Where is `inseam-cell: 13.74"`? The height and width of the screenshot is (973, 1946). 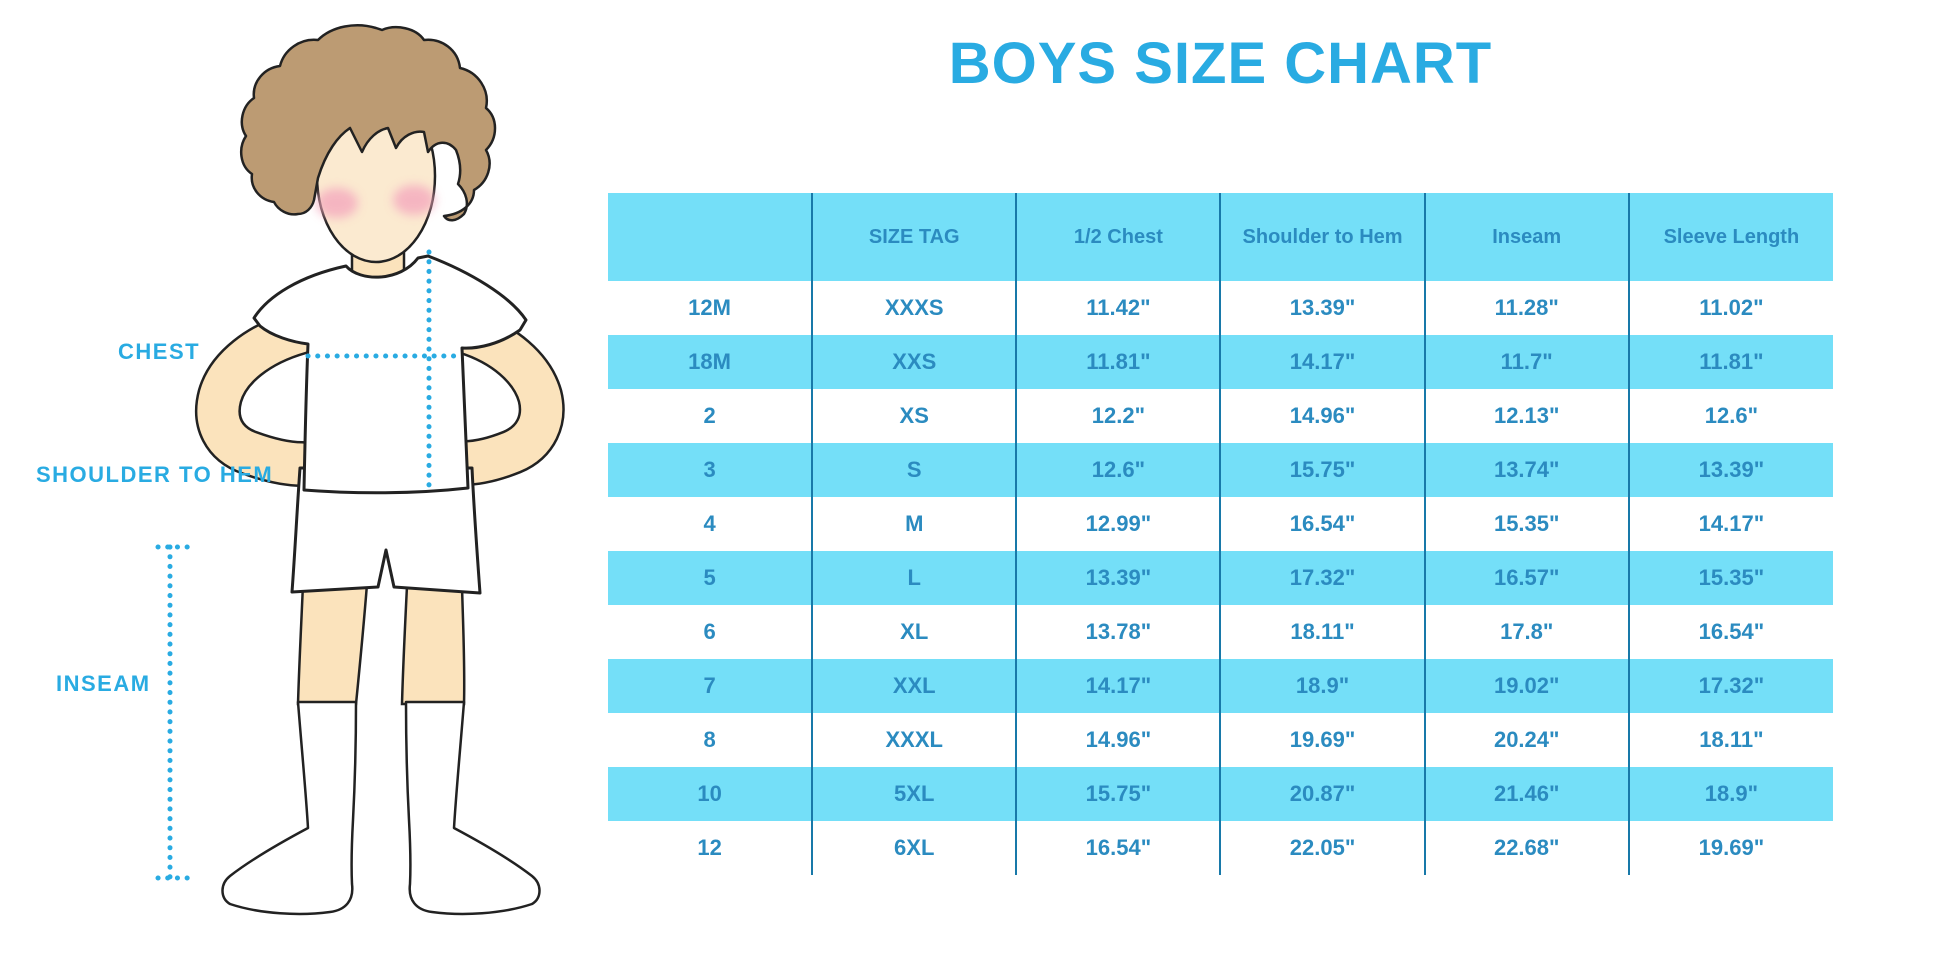 inseam-cell: 13.74" is located at coordinates (1526, 470).